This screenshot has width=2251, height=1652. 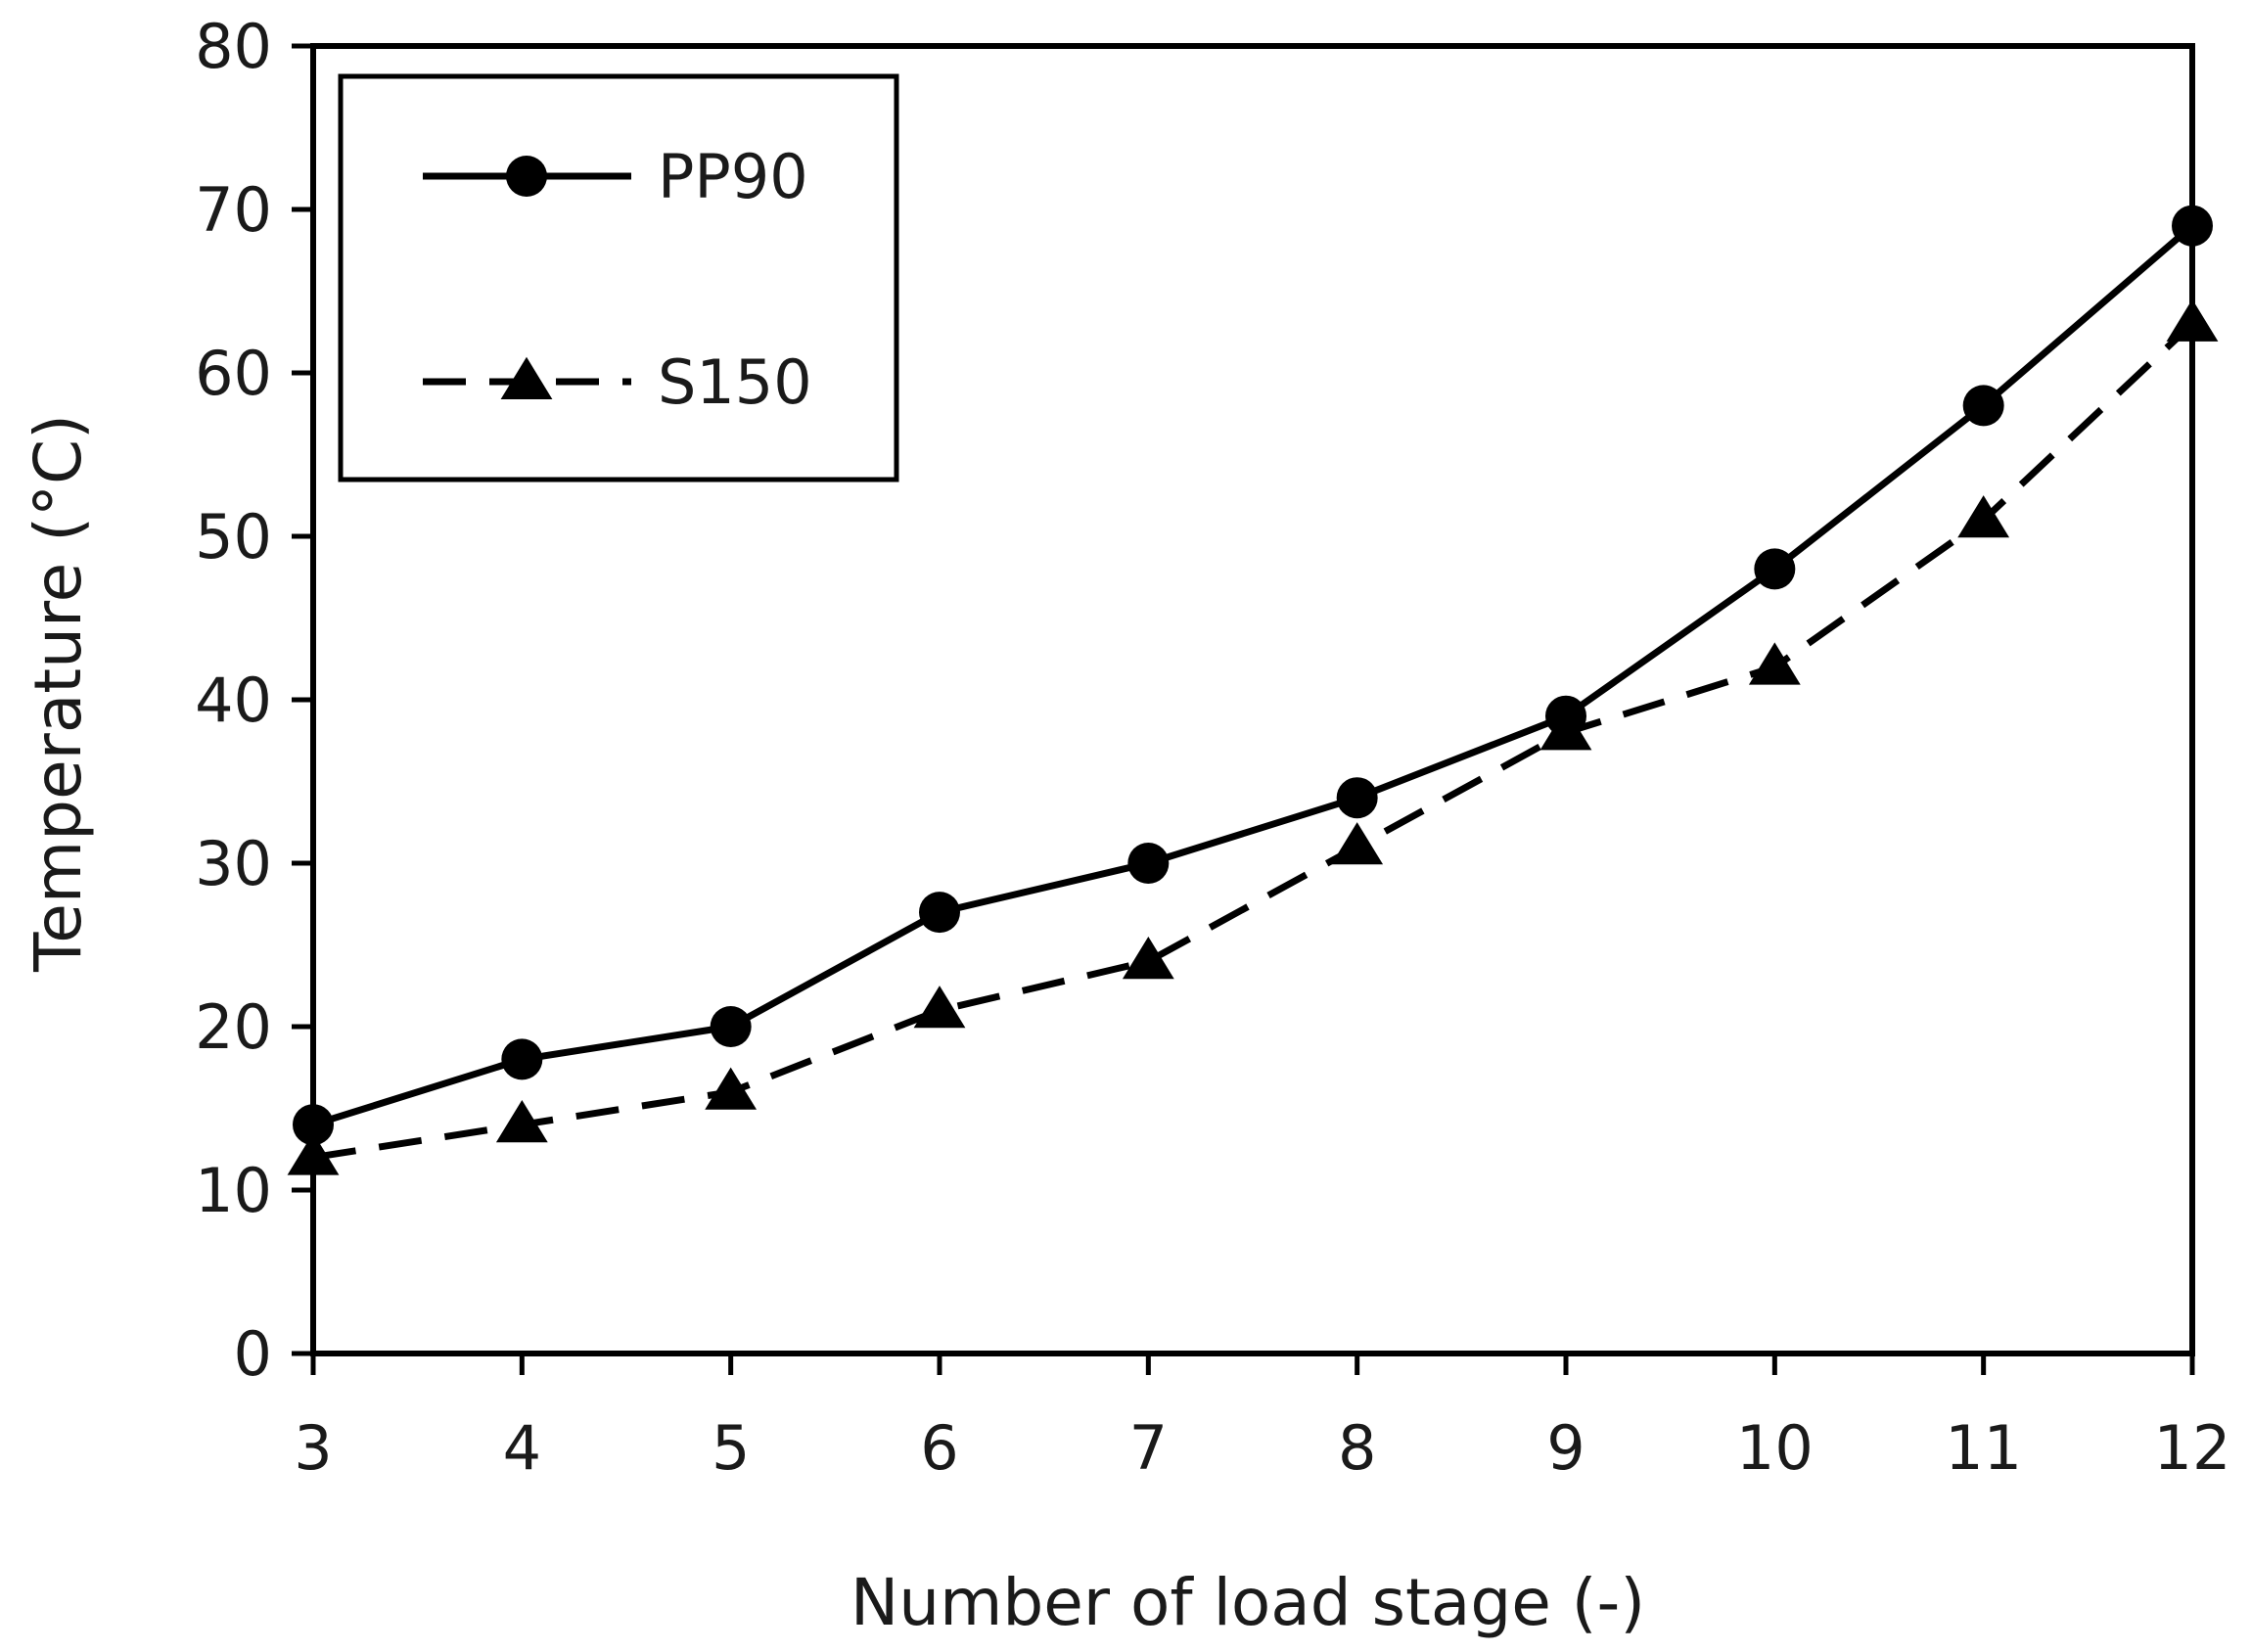 I want to click on x-tick-label-3: 3, so click(x=313, y=1448).